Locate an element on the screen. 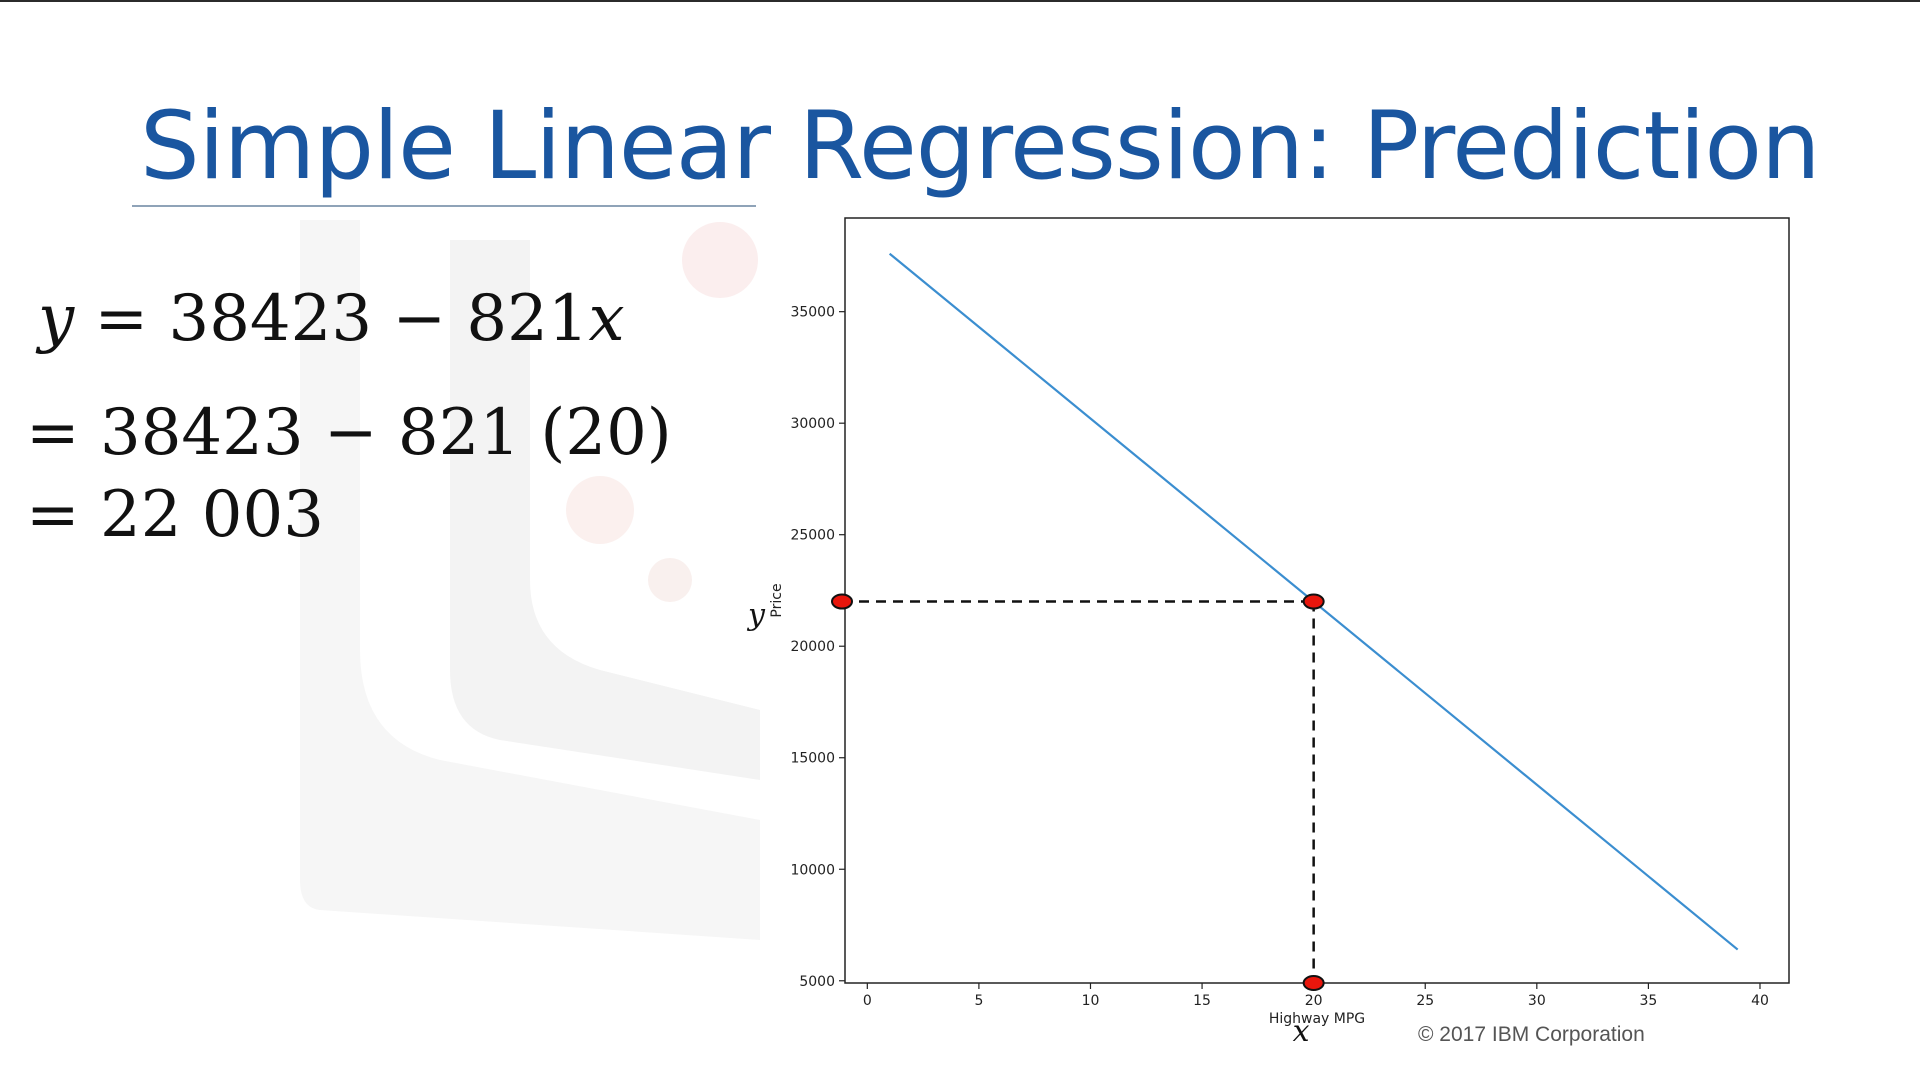 The image size is (1920, 1080). prediction-result: = 22 003 is located at coordinates (175, 515).